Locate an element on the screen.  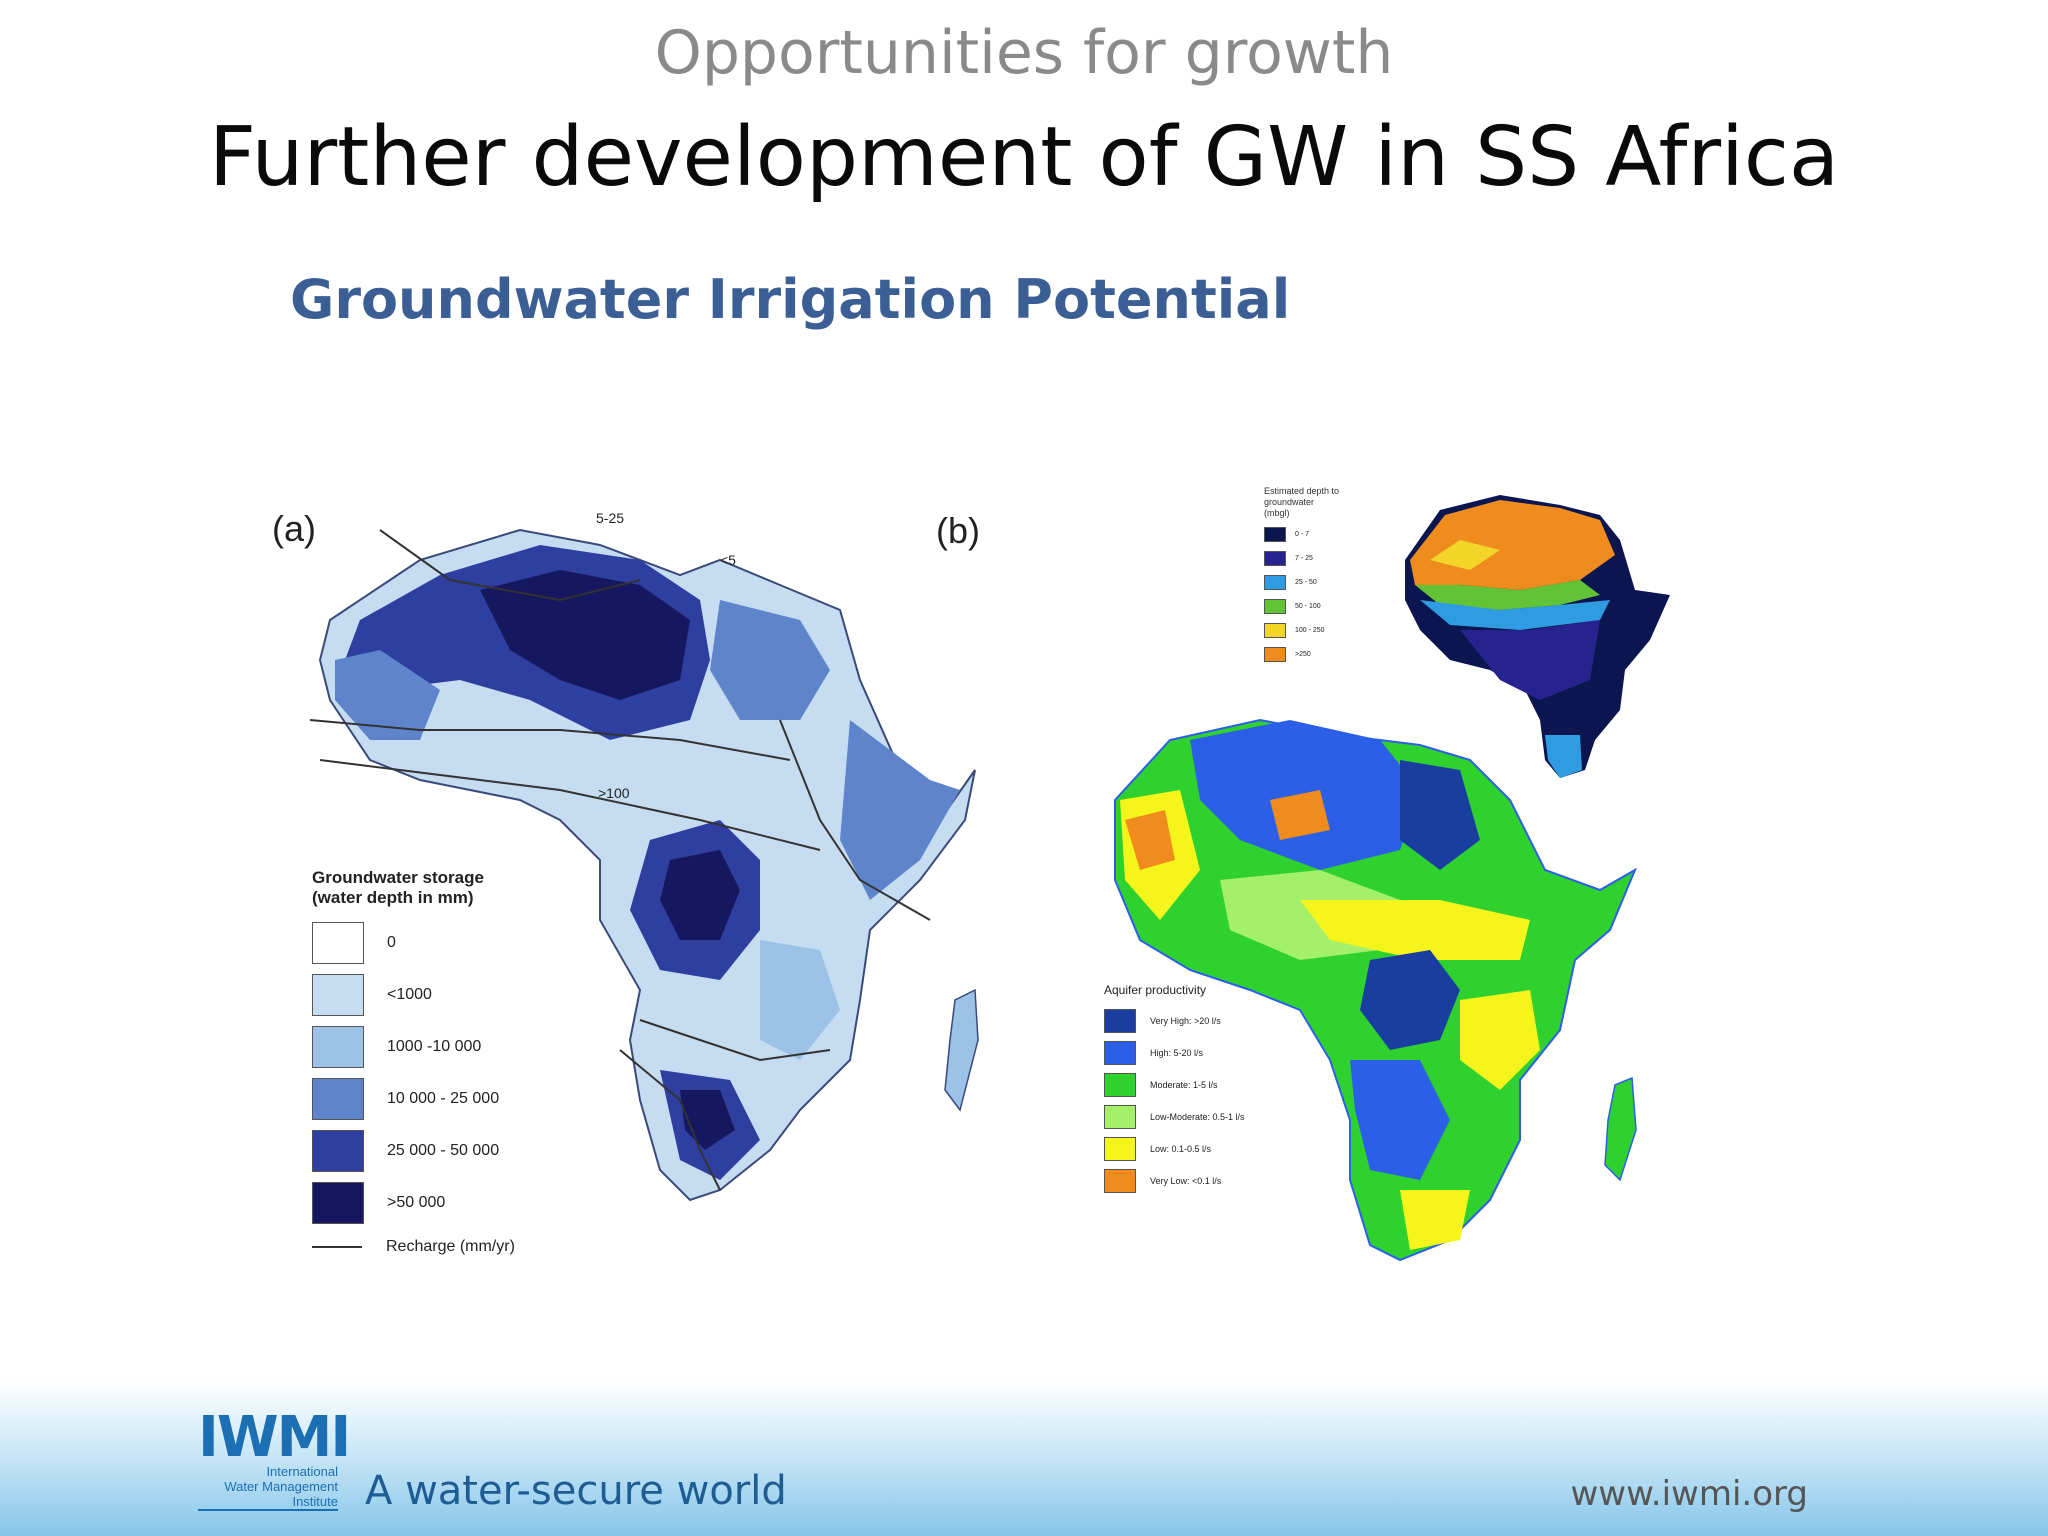
legend-a-title-2: (water depth in mm) is located at coordinates (393, 897).